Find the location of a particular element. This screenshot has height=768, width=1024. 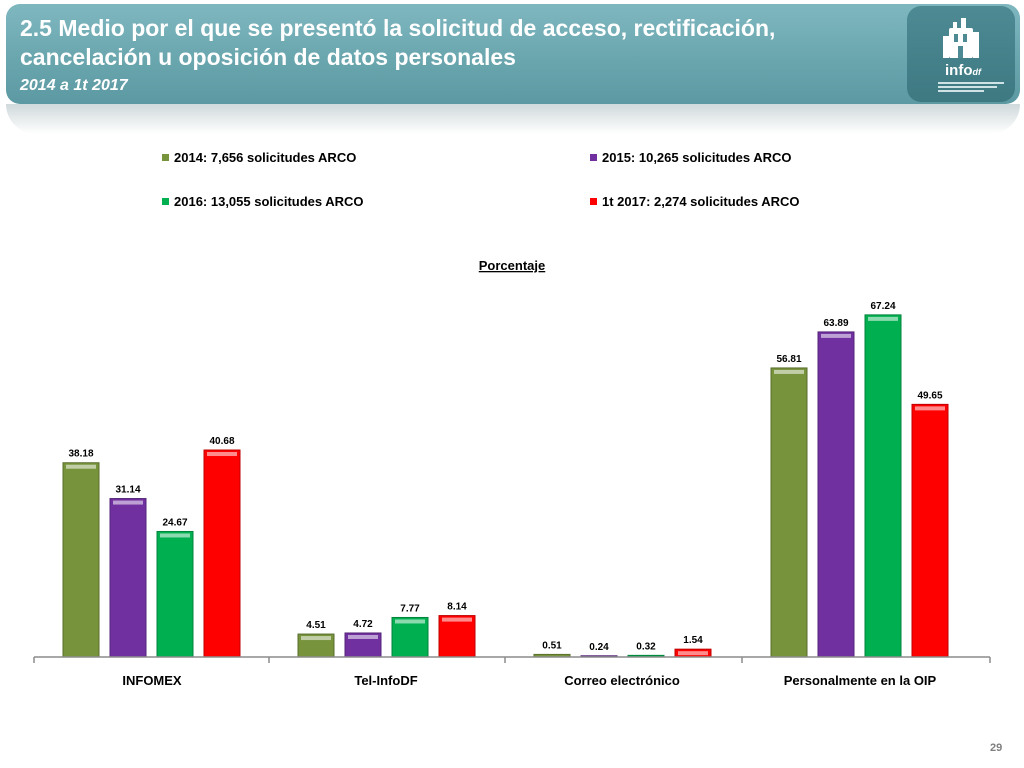

header-shadow is located at coordinates (513, 119).